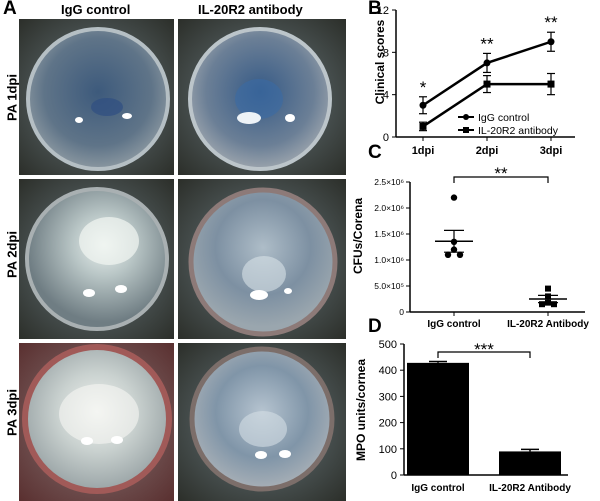 Image resolution: width=600 pixels, height=501 pixels. What do you see at coordinates (389, 182) in the screenshot?
I see `chart-c-y-tick-label: 2.5×10⁶` at bounding box center [389, 182].